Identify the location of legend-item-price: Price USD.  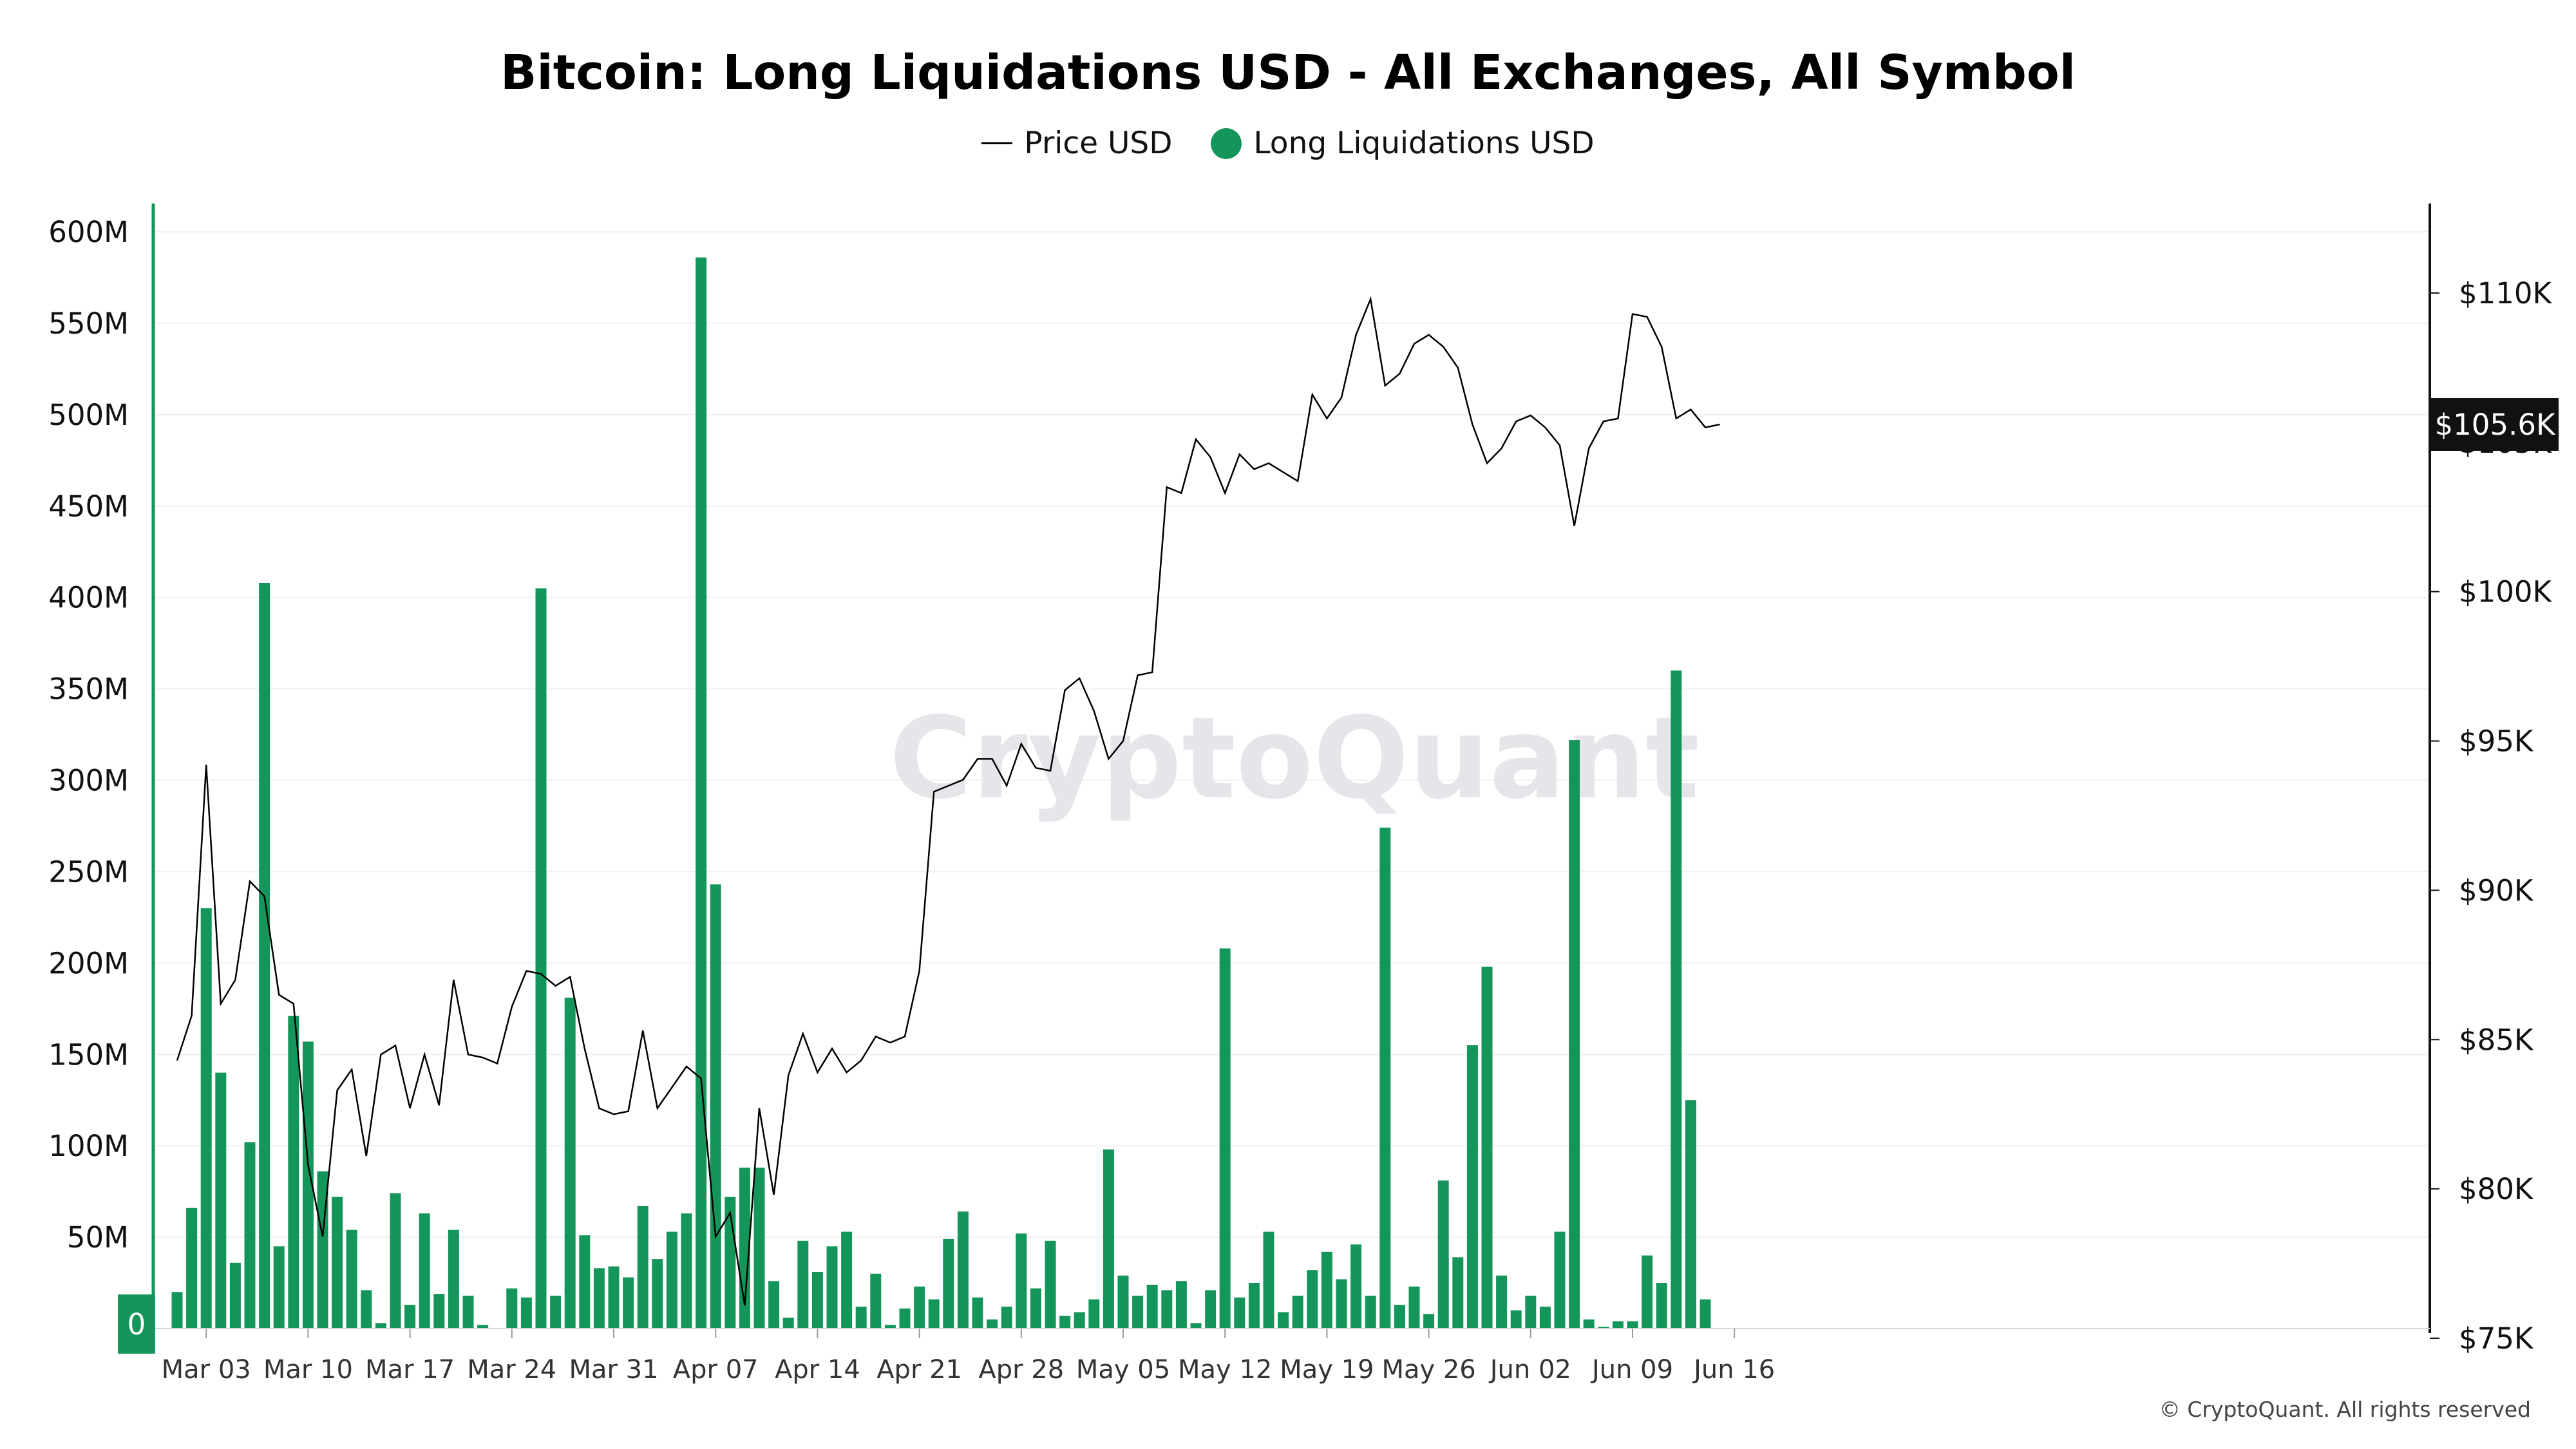
(1076, 143).